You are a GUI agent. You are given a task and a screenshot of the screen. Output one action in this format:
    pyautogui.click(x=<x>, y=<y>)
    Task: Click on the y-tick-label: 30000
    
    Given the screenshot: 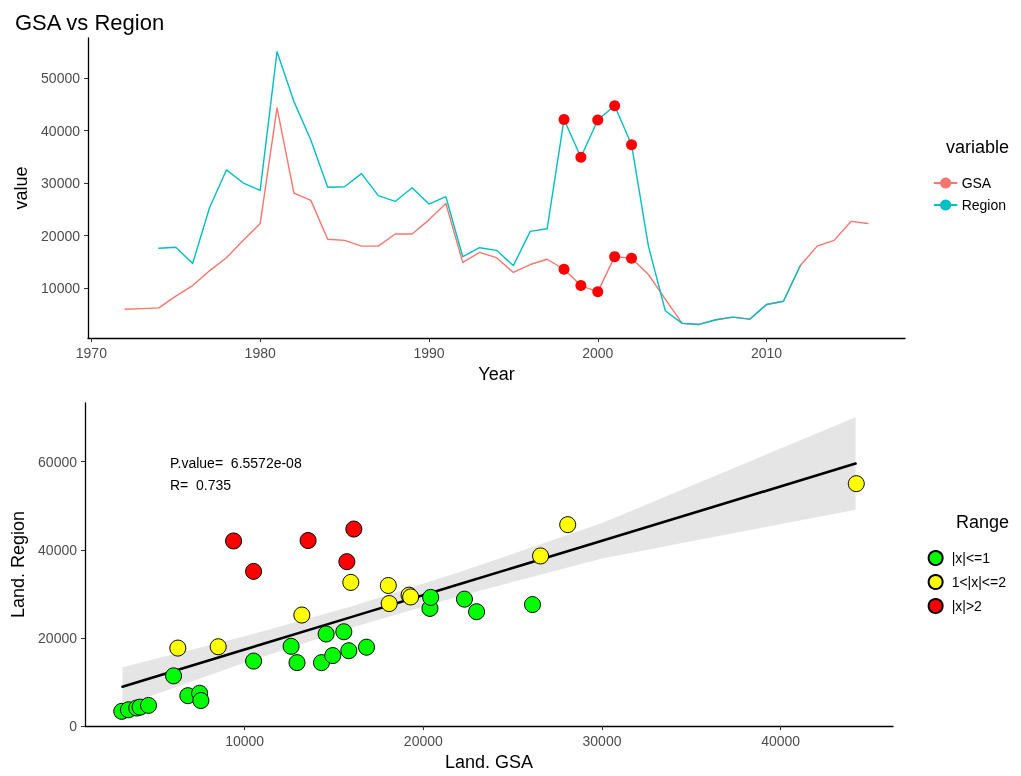 What is the action you would take?
    pyautogui.click(x=61, y=183)
    